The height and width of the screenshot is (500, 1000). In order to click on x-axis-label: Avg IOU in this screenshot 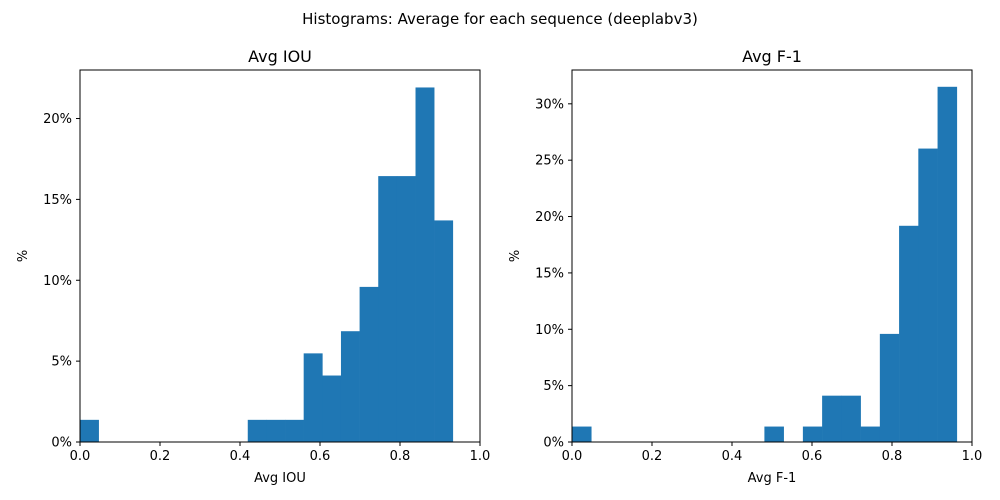, I will do `click(280, 478)`.